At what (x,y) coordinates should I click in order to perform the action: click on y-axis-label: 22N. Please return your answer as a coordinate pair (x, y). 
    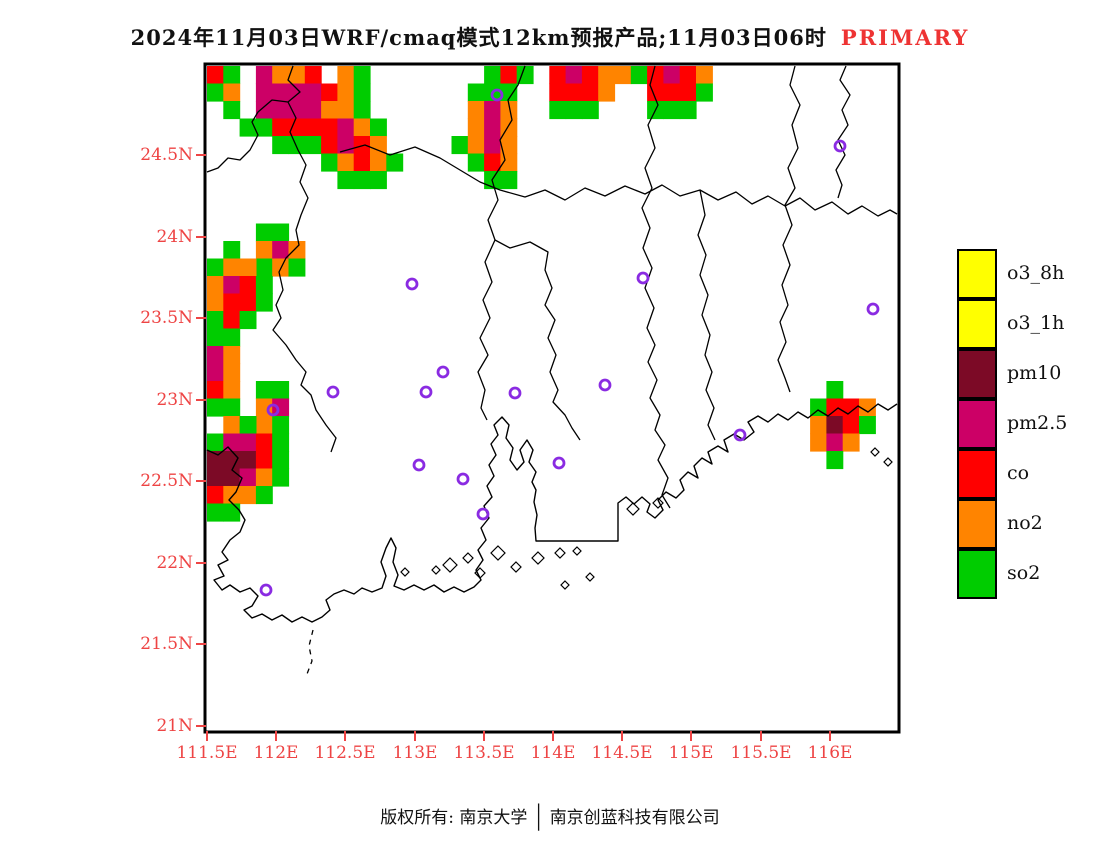
    Looking at the image, I should click on (174, 563).